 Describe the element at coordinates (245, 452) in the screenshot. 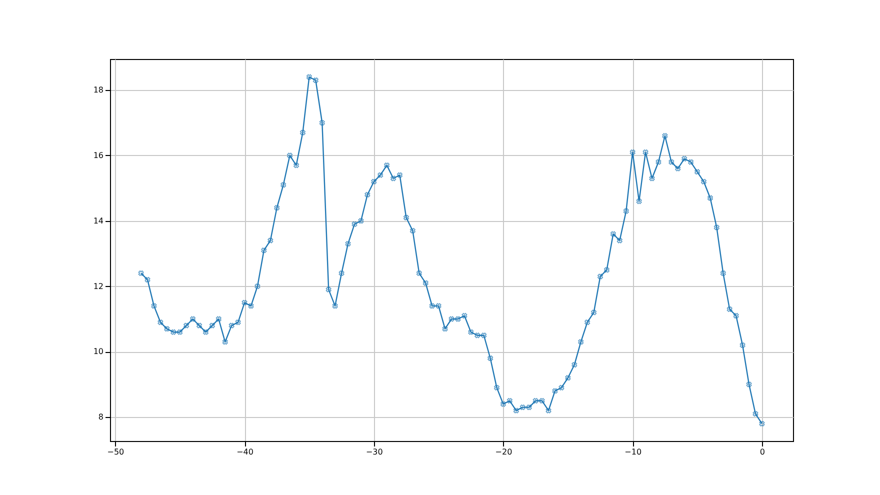

I see `x-tick-label: −40` at that location.